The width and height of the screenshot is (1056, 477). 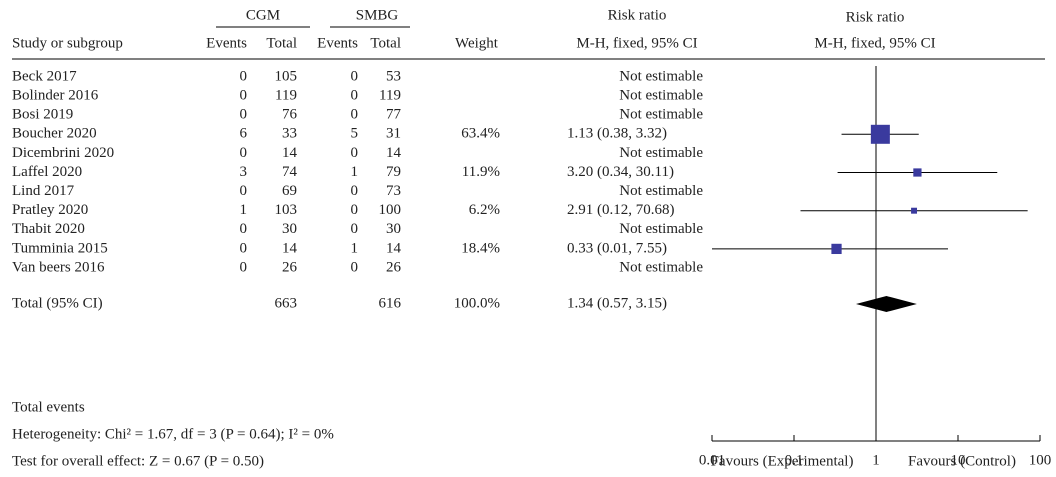 What do you see at coordinates (50, 210) in the screenshot?
I see `study-name: Pratley 2020` at bounding box center [50, 210].